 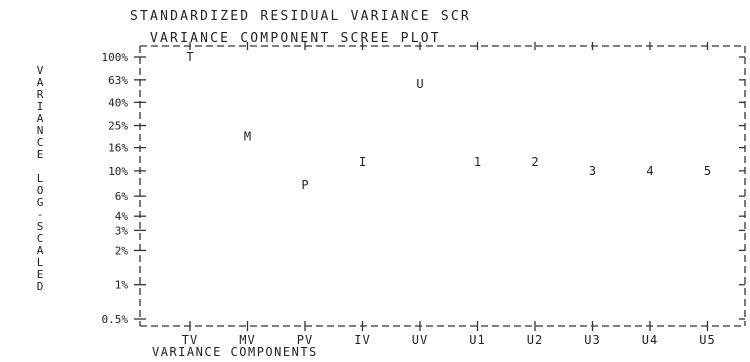 I want to click on y-tick-label: 10%, so click(x=118, y=171).